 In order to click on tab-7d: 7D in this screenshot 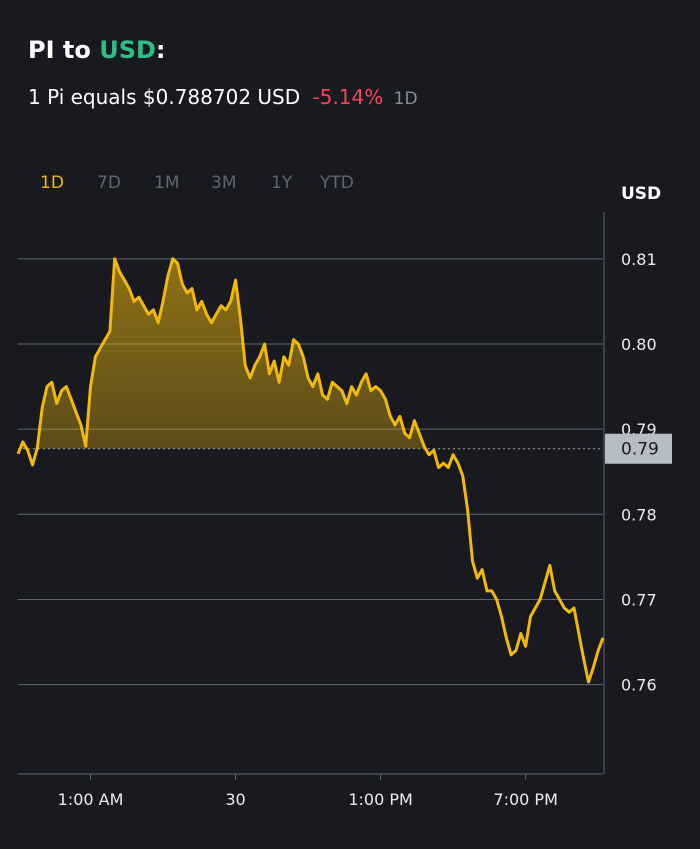, I will do `click(109, 183)`.